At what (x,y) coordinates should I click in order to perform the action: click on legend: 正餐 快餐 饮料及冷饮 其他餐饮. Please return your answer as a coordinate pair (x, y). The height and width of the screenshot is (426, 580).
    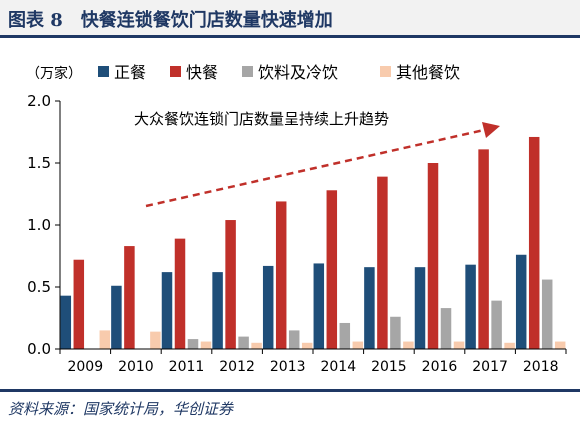
    Looking at the image, I should click on (279, 72).